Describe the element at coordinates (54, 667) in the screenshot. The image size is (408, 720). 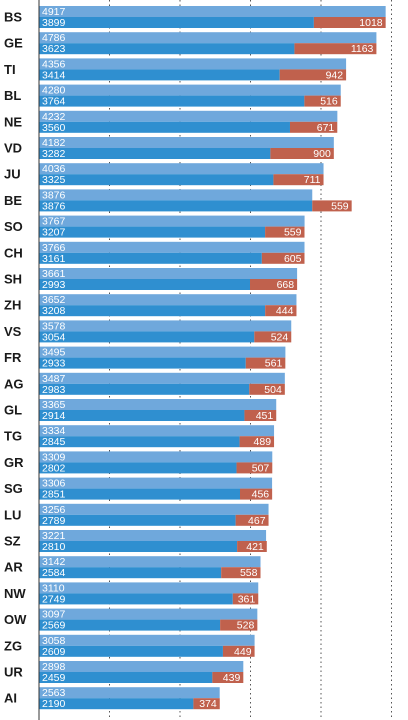
I see `bar-top-value-label: 2898` at that location.